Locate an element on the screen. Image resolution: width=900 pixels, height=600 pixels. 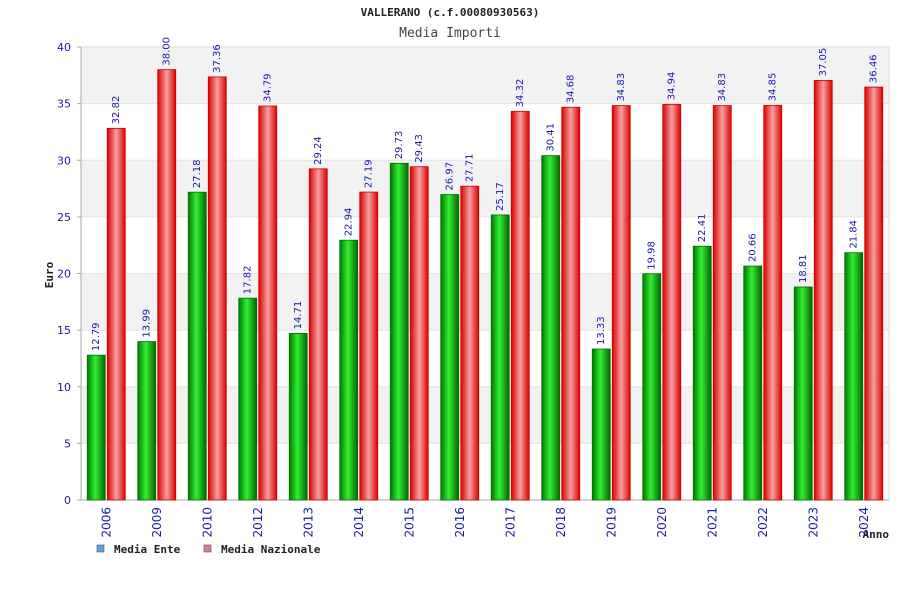
chart-title: VALLERANO (c.f.00080930563) is located at coordinates (450, 12).